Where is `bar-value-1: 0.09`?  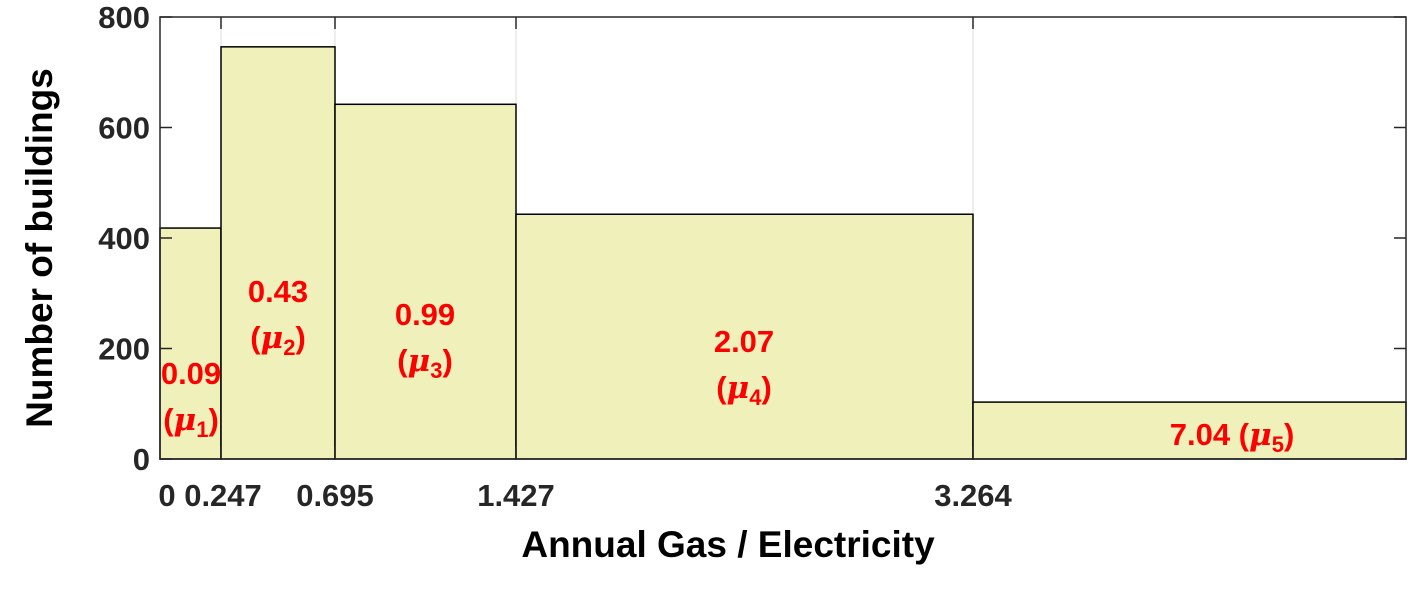
bar-value-1: 0.09 is located at coordinates (191, 373).